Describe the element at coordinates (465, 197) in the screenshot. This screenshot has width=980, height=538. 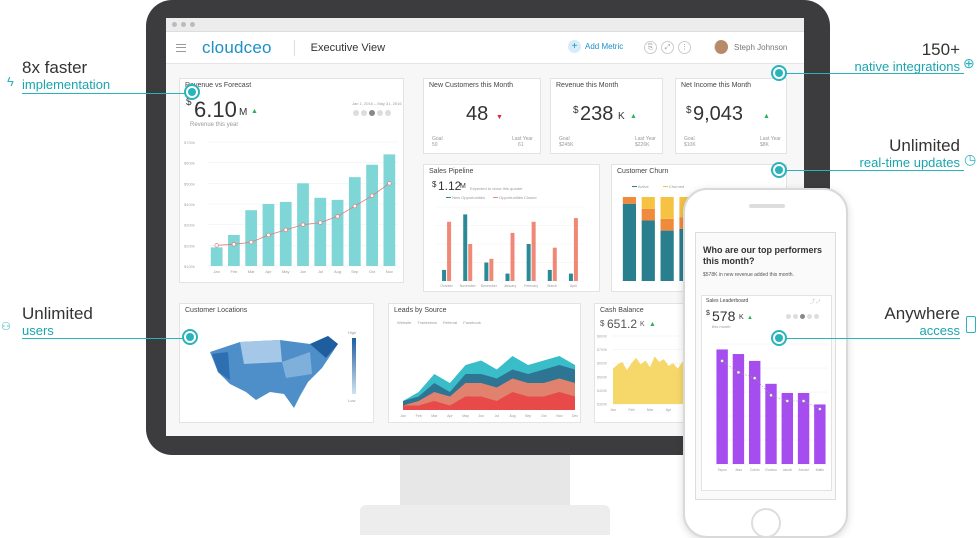
I see `legend-item: New Opportunities` at that location.